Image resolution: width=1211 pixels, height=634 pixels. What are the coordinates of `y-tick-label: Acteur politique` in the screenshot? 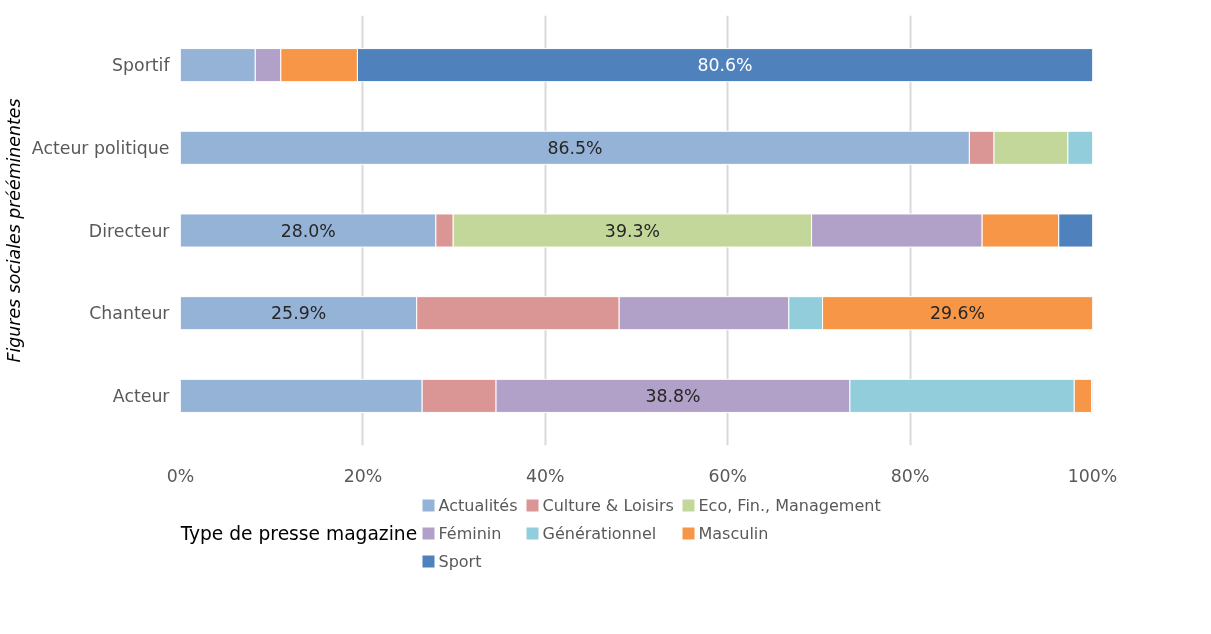 It's located at (100, 147).